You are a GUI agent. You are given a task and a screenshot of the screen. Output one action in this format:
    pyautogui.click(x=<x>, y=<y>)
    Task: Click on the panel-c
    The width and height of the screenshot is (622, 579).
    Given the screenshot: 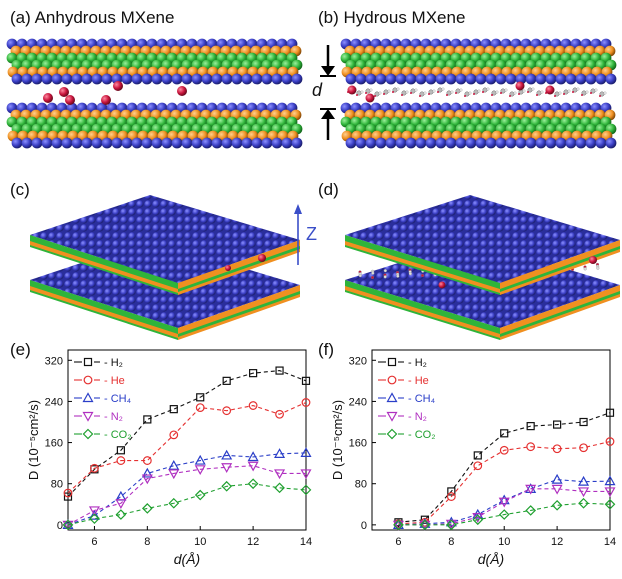 What is the action you would take?
    pyautogui.click(x=166, y=267)
    